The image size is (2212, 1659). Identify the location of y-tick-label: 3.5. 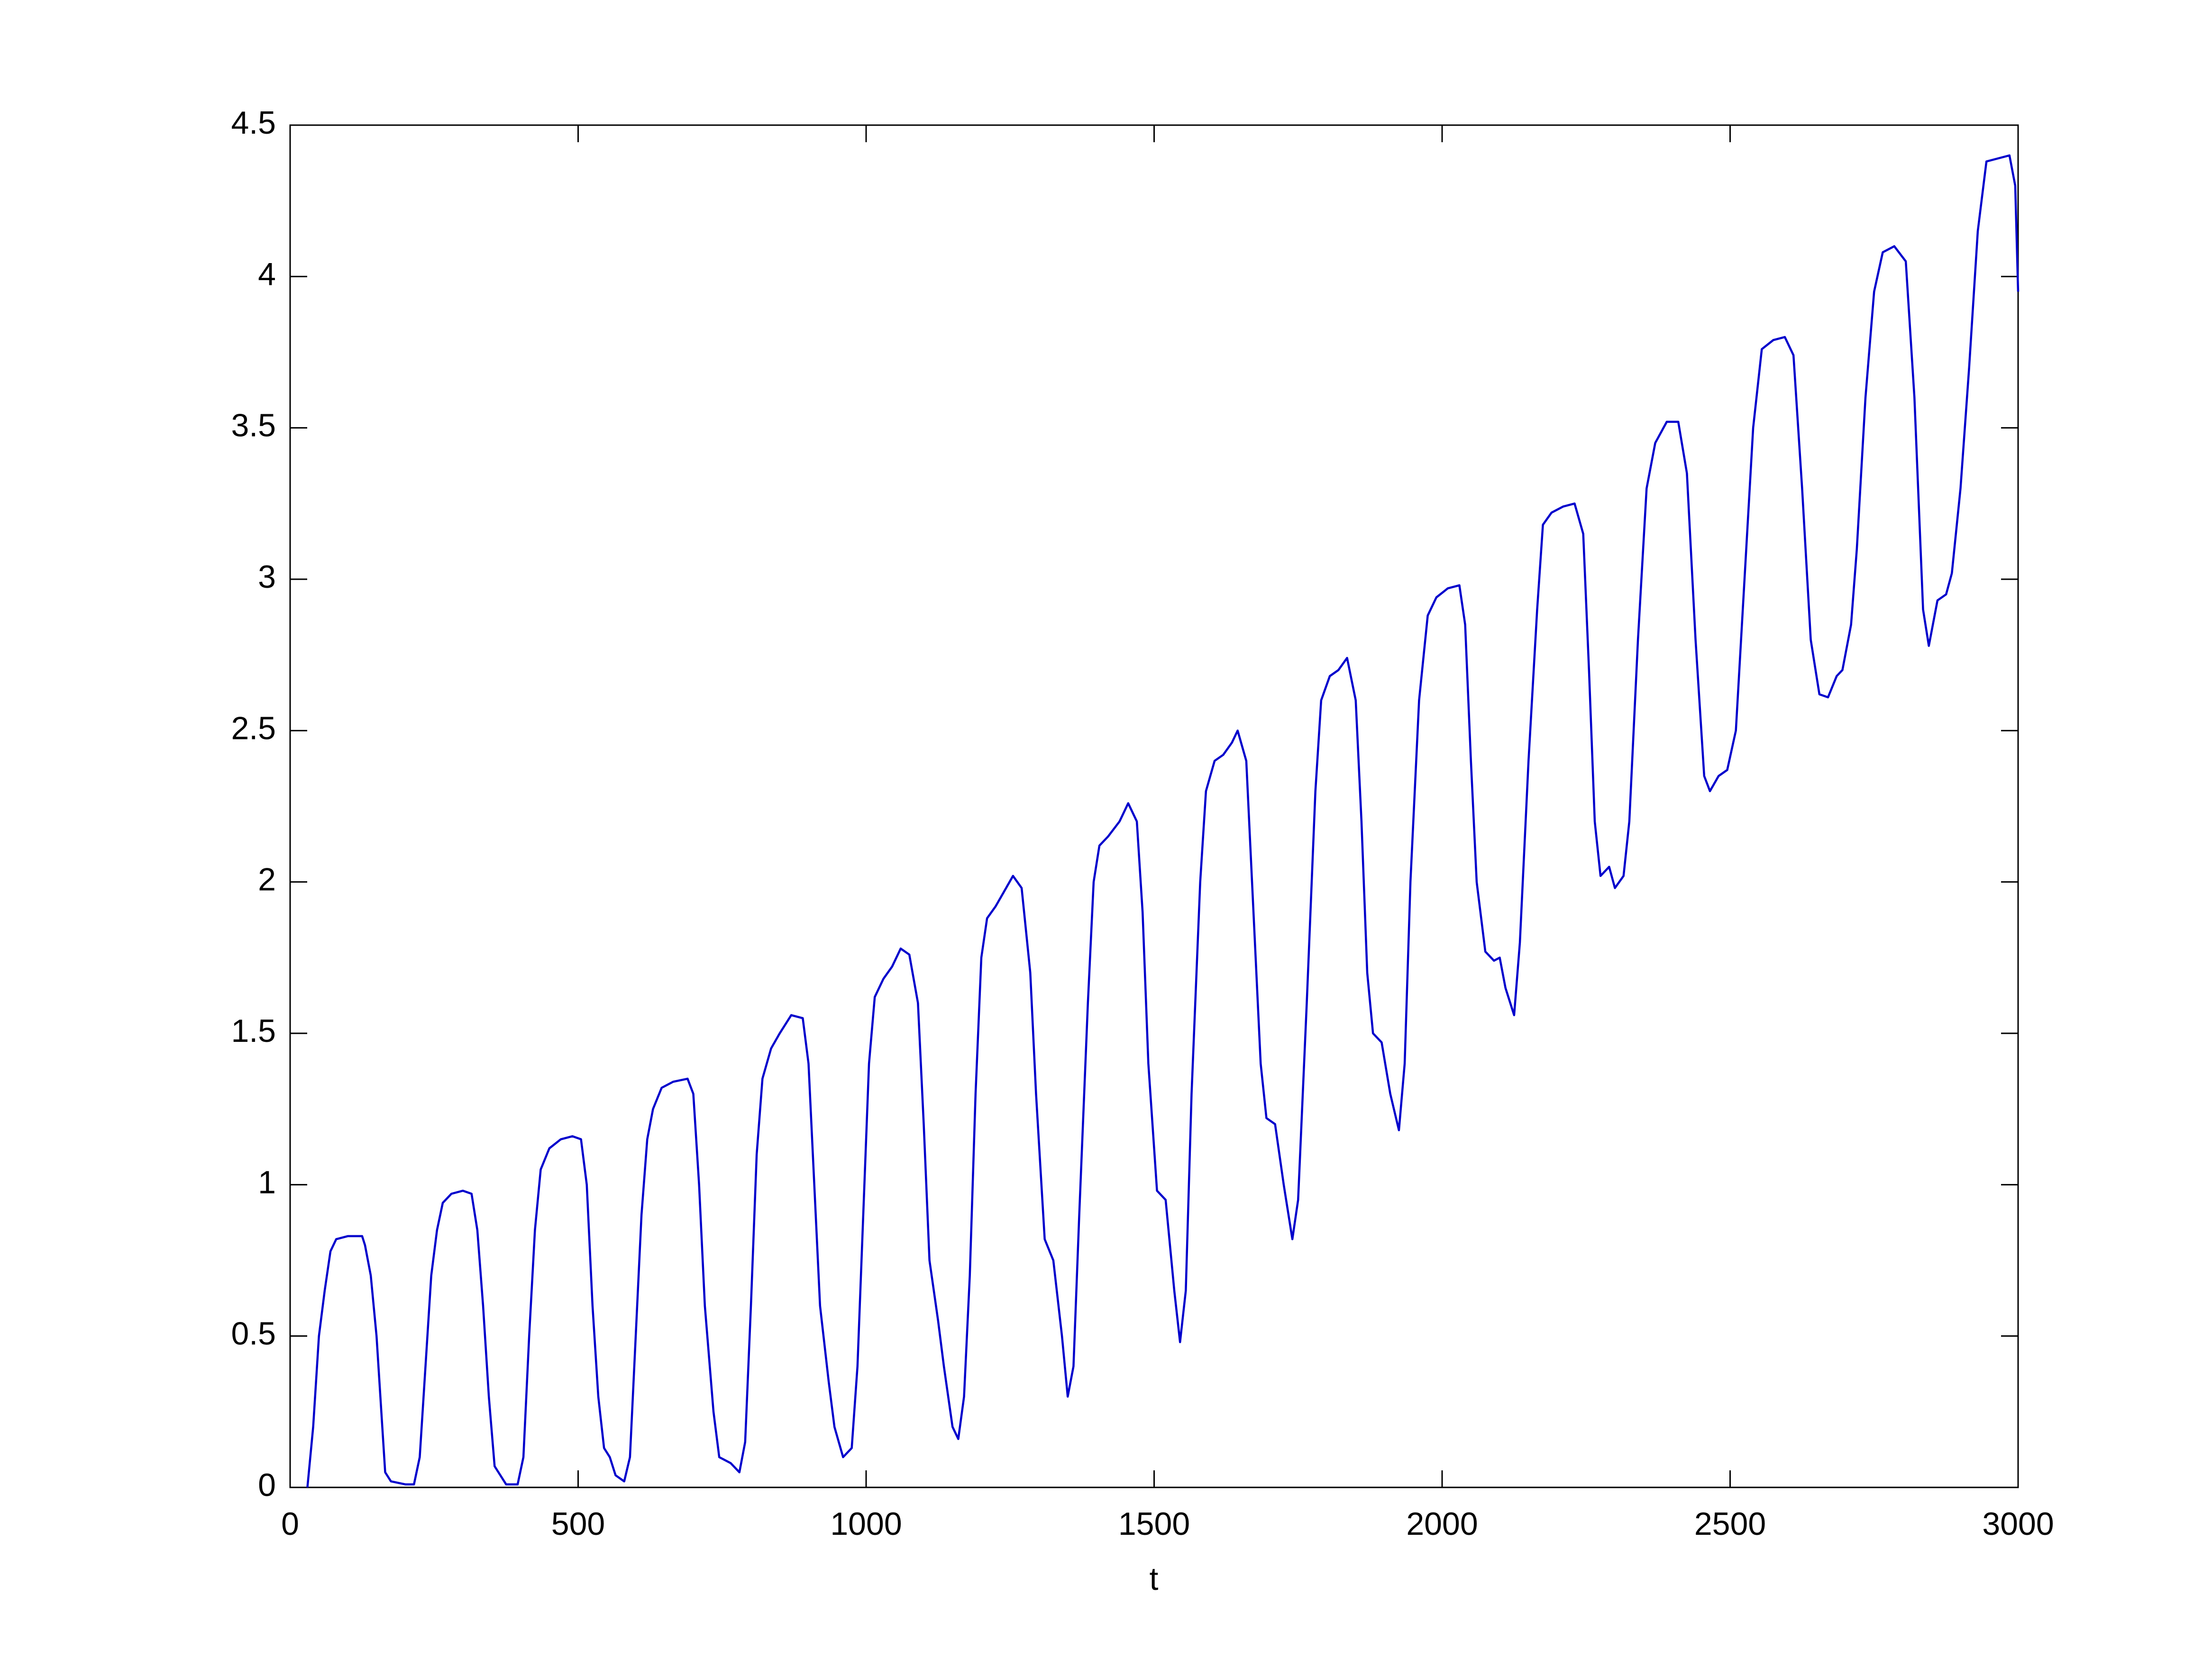
(253, 426).